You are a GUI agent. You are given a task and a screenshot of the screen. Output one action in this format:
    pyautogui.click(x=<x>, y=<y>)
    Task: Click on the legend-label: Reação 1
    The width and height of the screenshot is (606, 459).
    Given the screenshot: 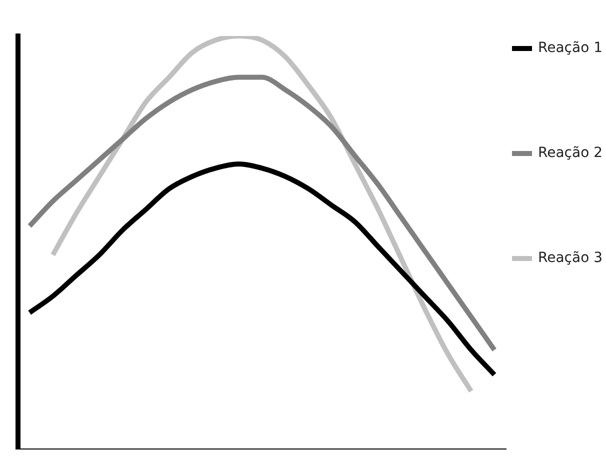 What is the action you would take?
    pyautogui.click(x=570, y=48)
    